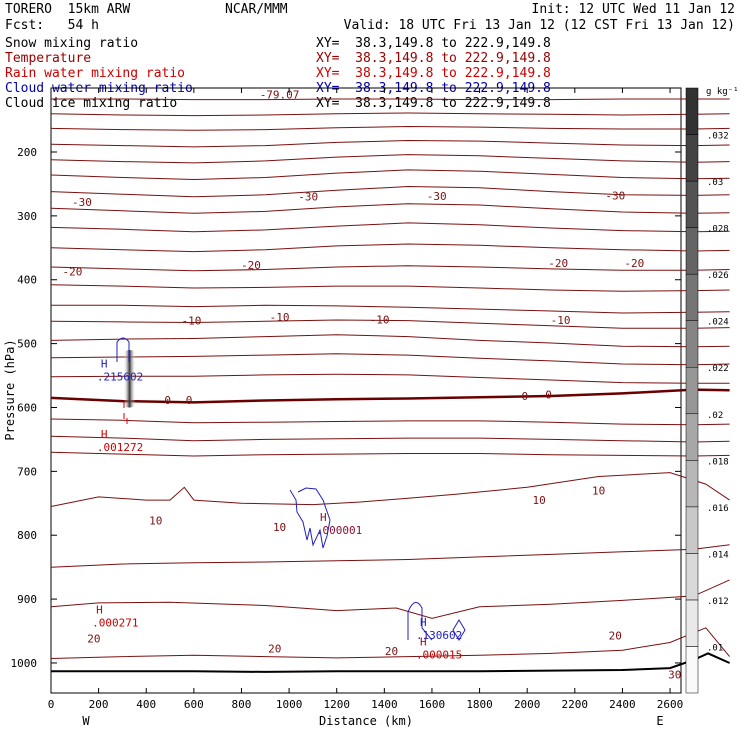 This screenshot has height=740, width=740. What do you see at coordinates (718, 369) in the screenshot?
I see `colorbar-label: .022` at bounding box center [718, 369].